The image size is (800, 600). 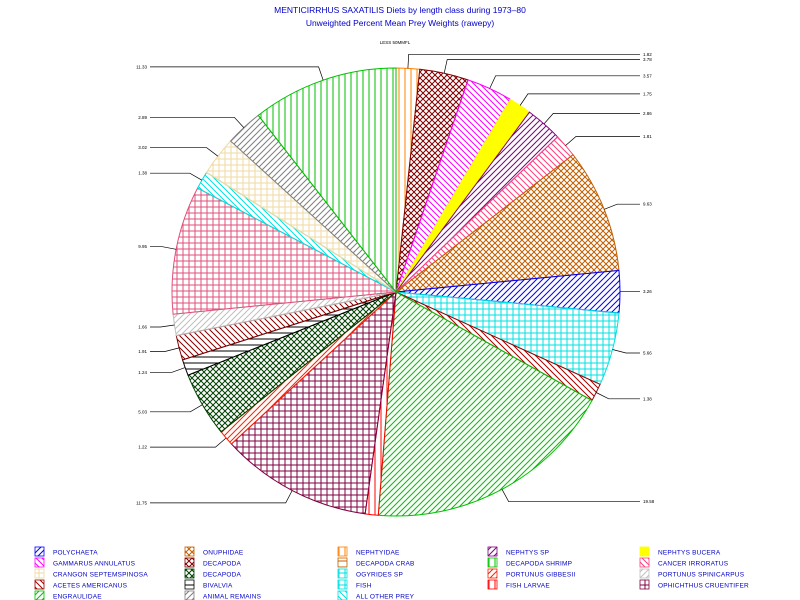 What do you see at coordinates (157, 247) in the screenshot?
I see `slice-label: 9.95` at bounding box center [157, 247].